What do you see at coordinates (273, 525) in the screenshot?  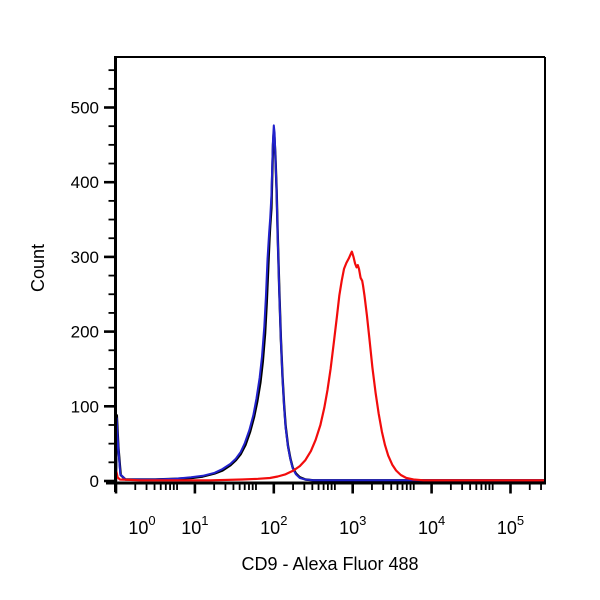 I see `x-tick-label: 10²` at bounding box center [273, 525].